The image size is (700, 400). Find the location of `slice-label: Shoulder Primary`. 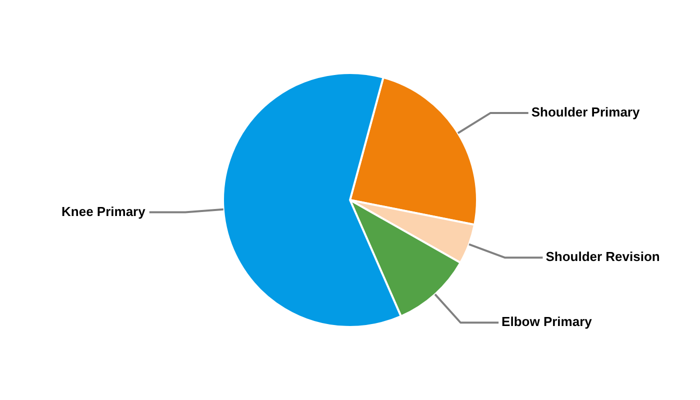

slice-label: Shoulder Primary is located at coordinates (585, 112).